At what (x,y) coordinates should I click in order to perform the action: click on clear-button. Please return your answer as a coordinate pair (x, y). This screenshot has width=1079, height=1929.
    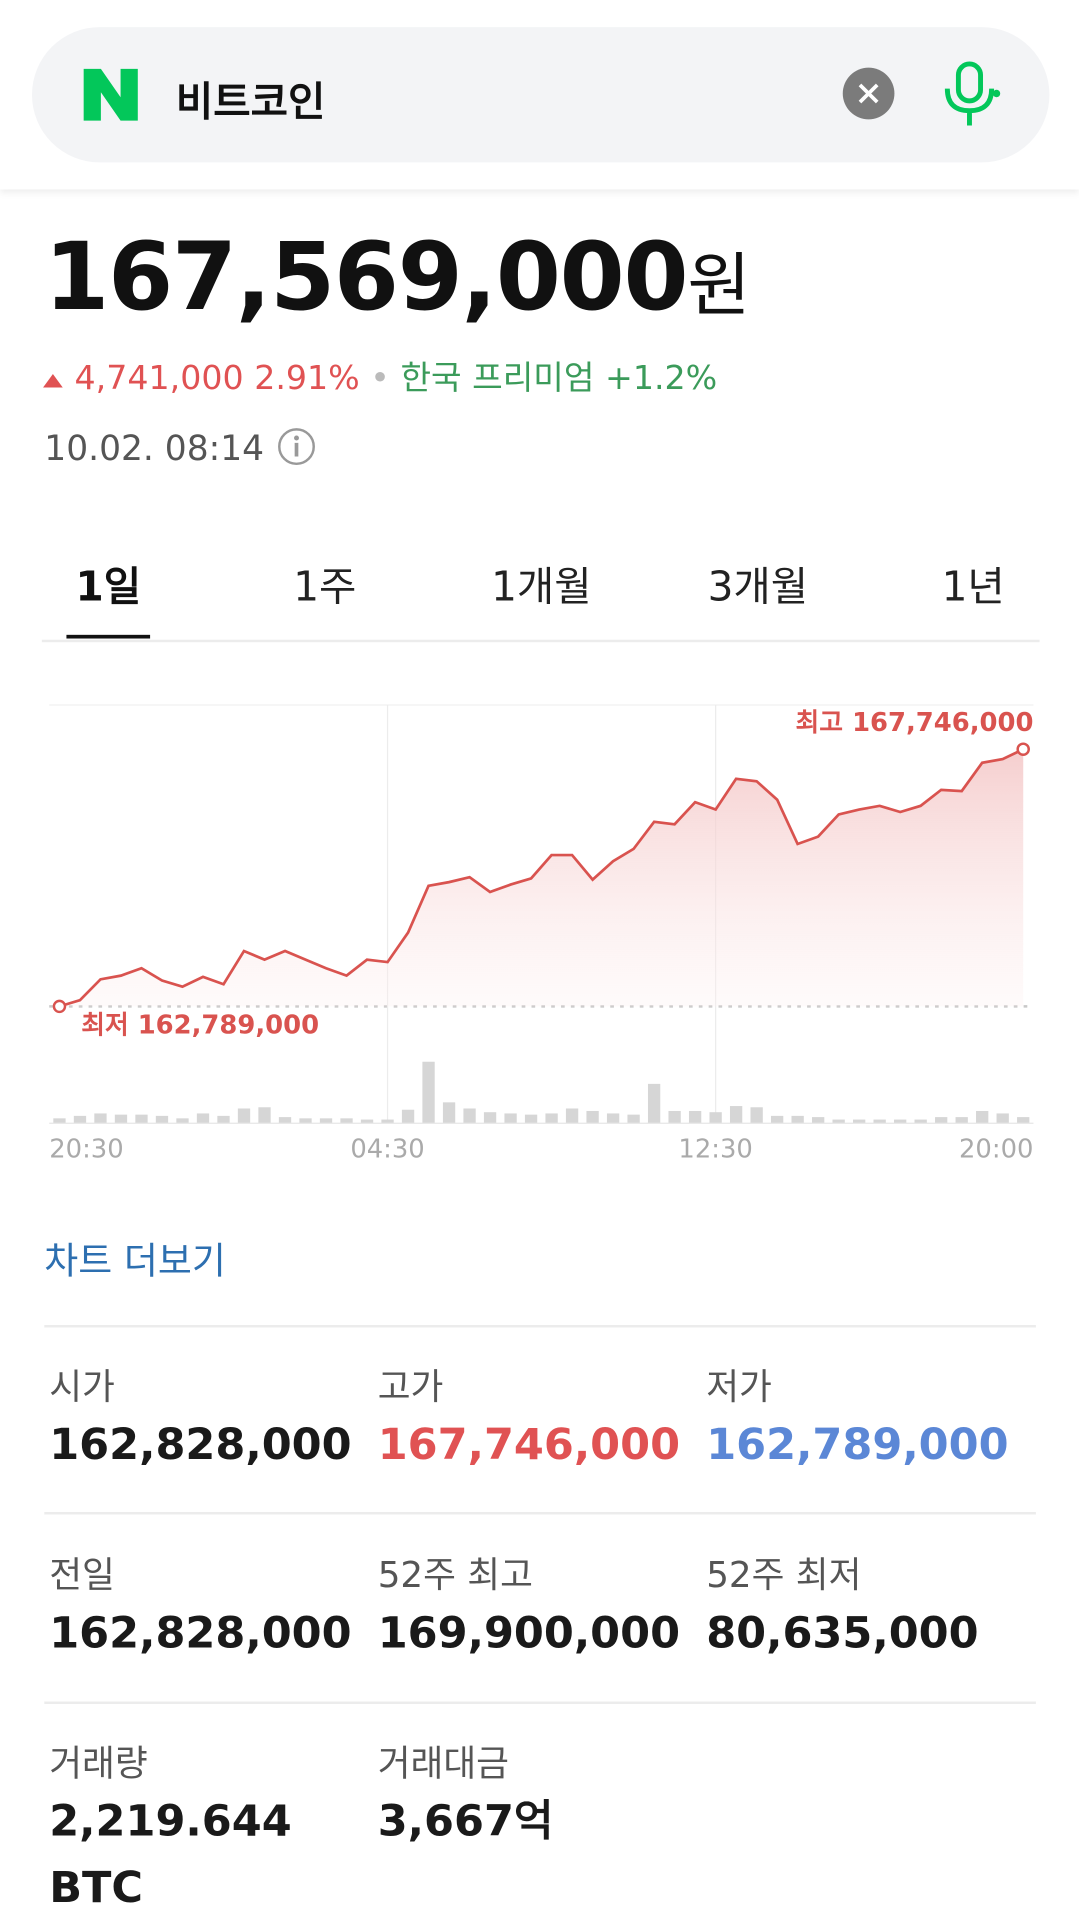
    Looking at the image, I should click on (869, 93).